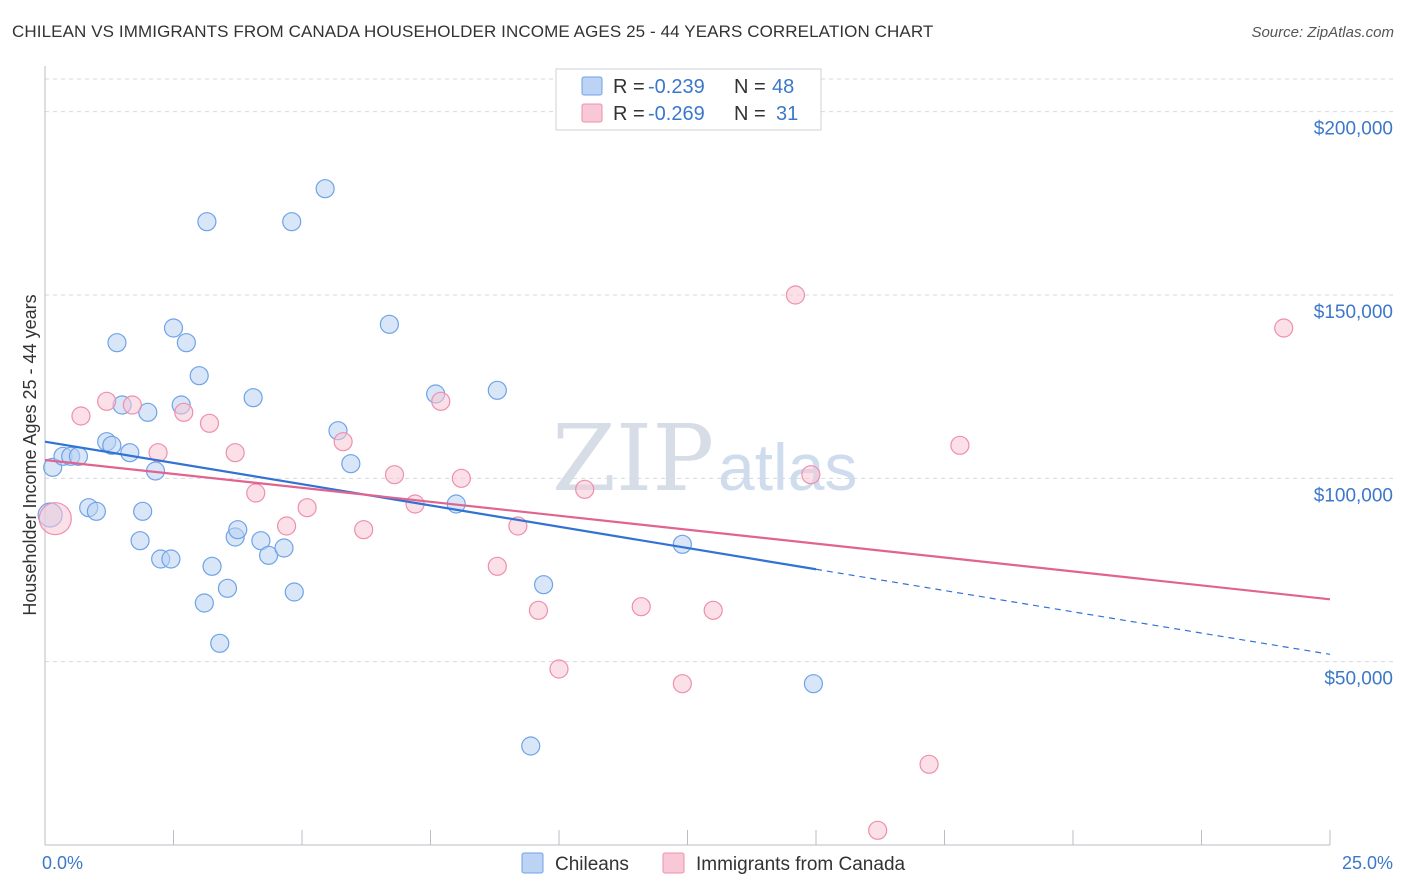 Image resolution: width=1406 pixels, height=892 pixels. I want to click on legend-bottom: Chileans Immigrants from Canada, so click(713, 863).